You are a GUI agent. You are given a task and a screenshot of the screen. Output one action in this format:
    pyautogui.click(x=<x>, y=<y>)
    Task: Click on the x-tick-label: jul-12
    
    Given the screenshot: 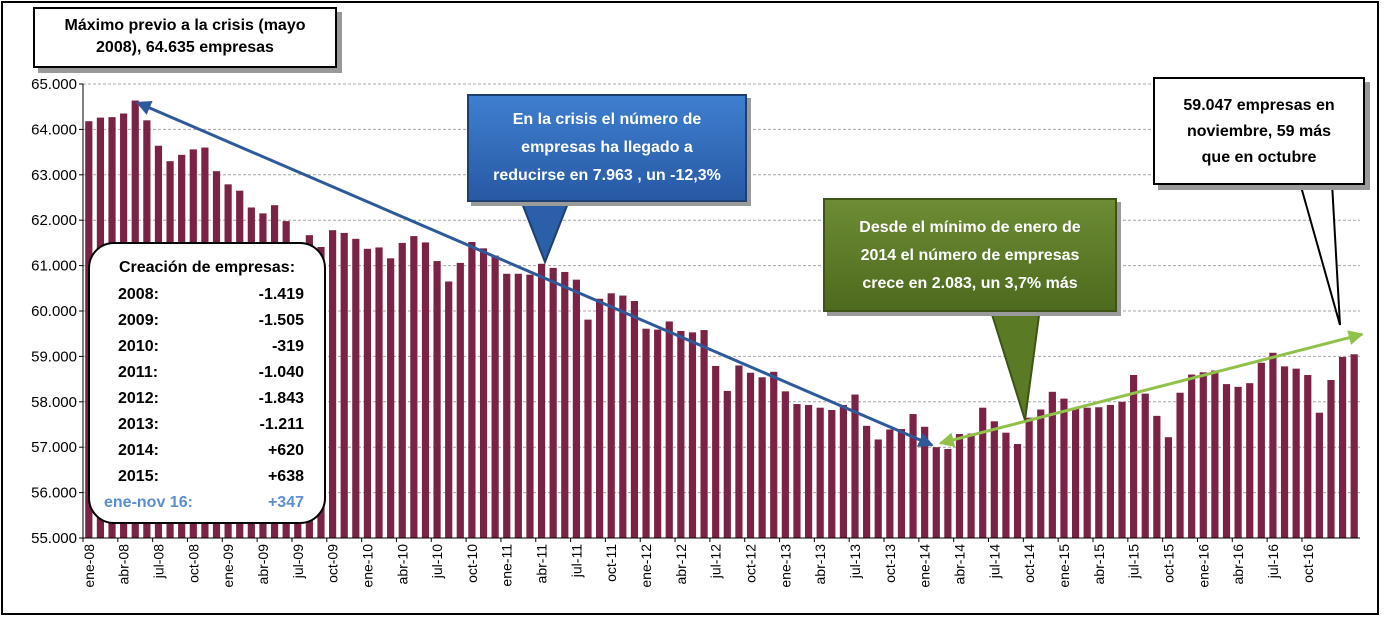 What is the action you would take?
    pyautogui.click(x=716, y=561)
    